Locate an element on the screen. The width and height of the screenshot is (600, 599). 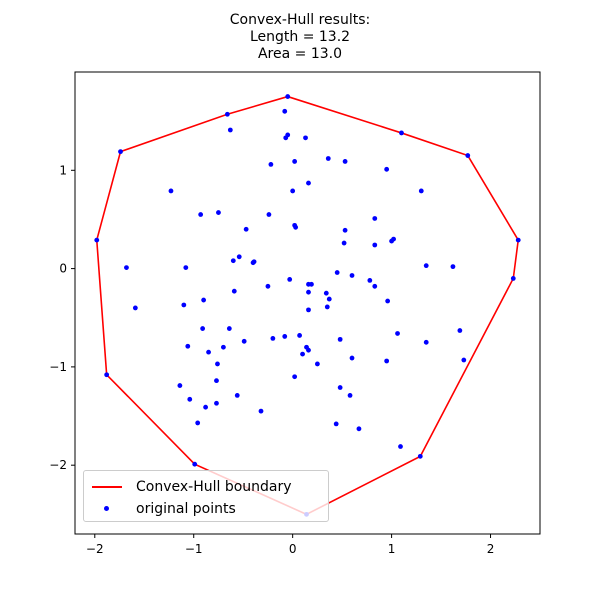
y-tick-label: −2 is located at coordinates (58, 465).